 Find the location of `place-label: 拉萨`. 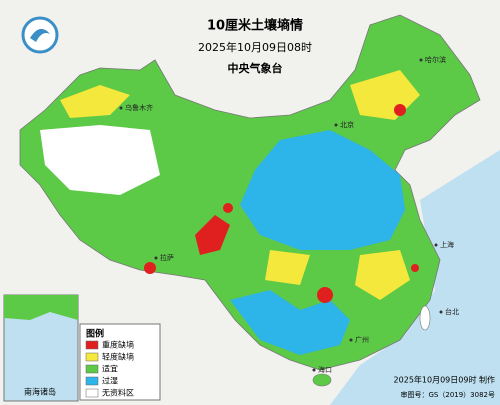

place-label: 拉萨 is located at coordinates (167, 257).